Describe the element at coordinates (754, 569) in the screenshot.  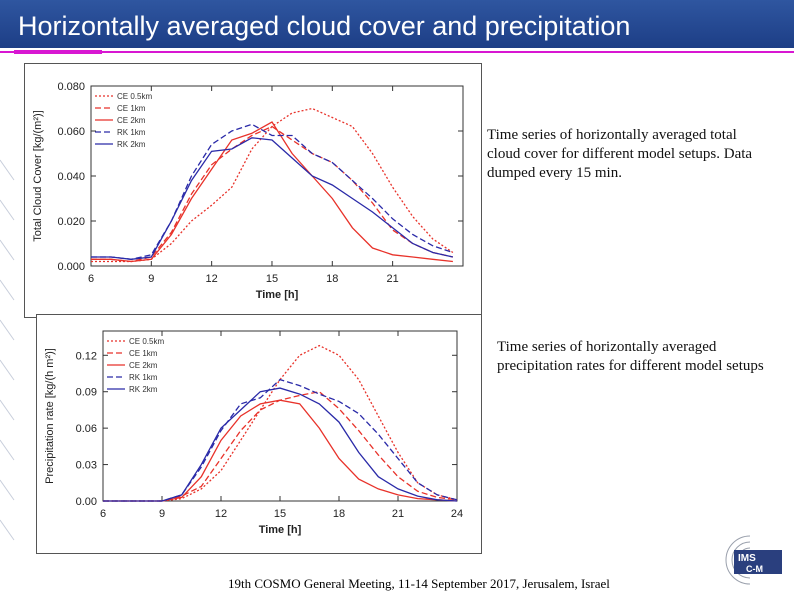
I see `logo-text-bottom: C-M` at that location.